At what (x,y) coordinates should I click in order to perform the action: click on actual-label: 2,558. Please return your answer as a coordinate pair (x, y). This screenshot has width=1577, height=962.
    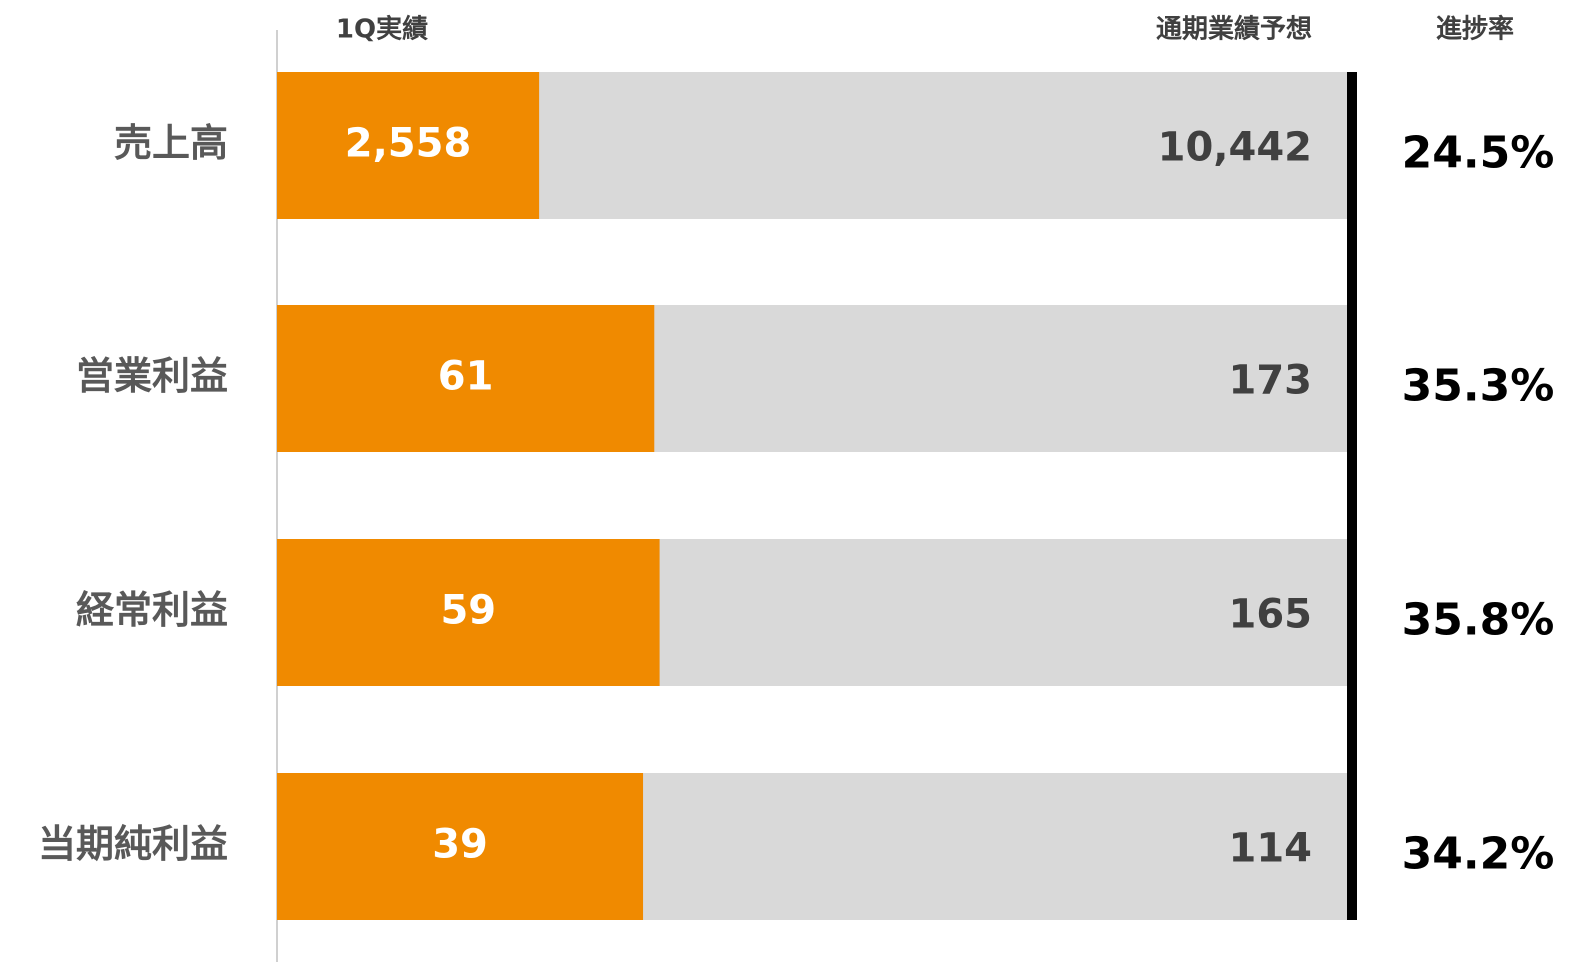
    Looking at the image, I should click on (408, 144).